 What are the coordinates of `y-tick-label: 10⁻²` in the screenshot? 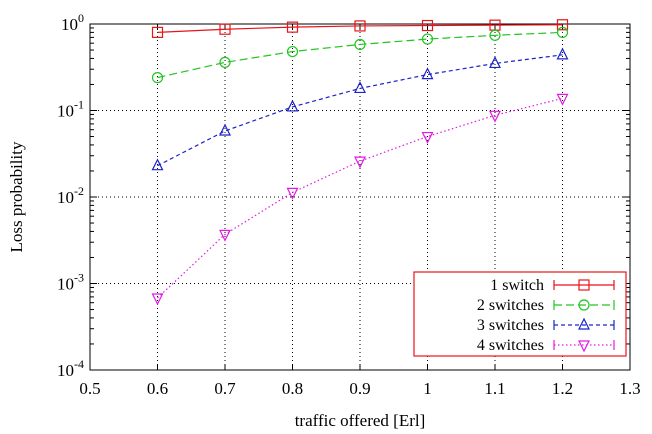 It's located at (70, 195).